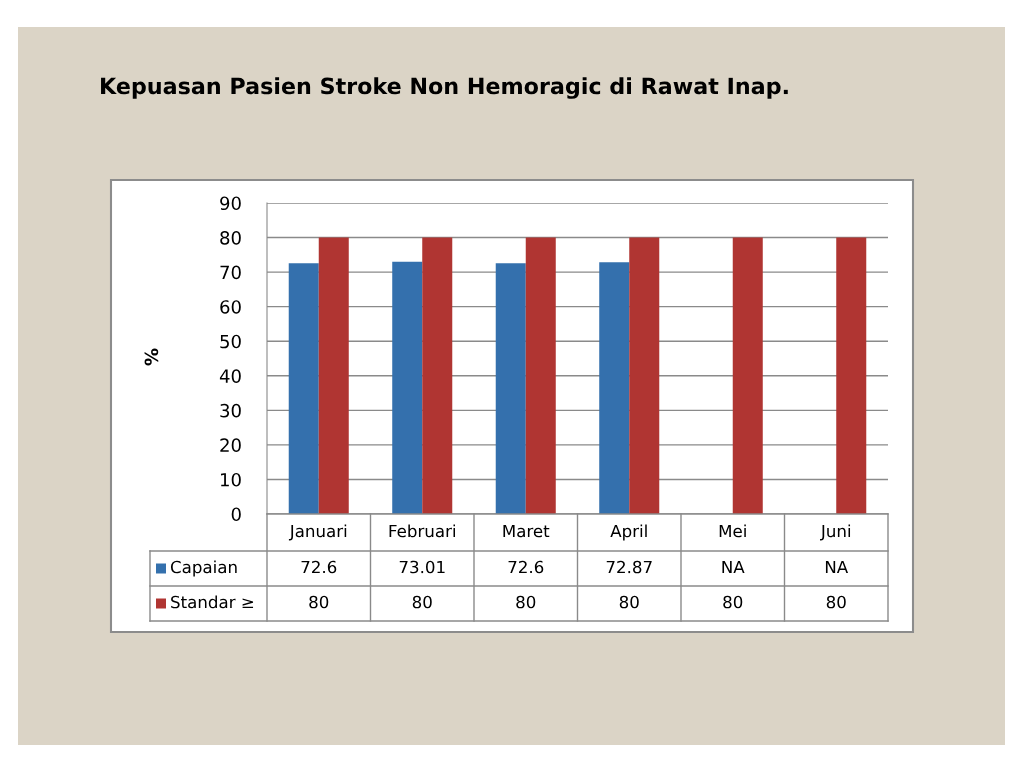 Image resolution: width=1024 pixels, height=770 pixels. What do you see at coordinates (629, 567) in the screenshot?
I see `data-label: 72.87` at bounding box center [629, 567].